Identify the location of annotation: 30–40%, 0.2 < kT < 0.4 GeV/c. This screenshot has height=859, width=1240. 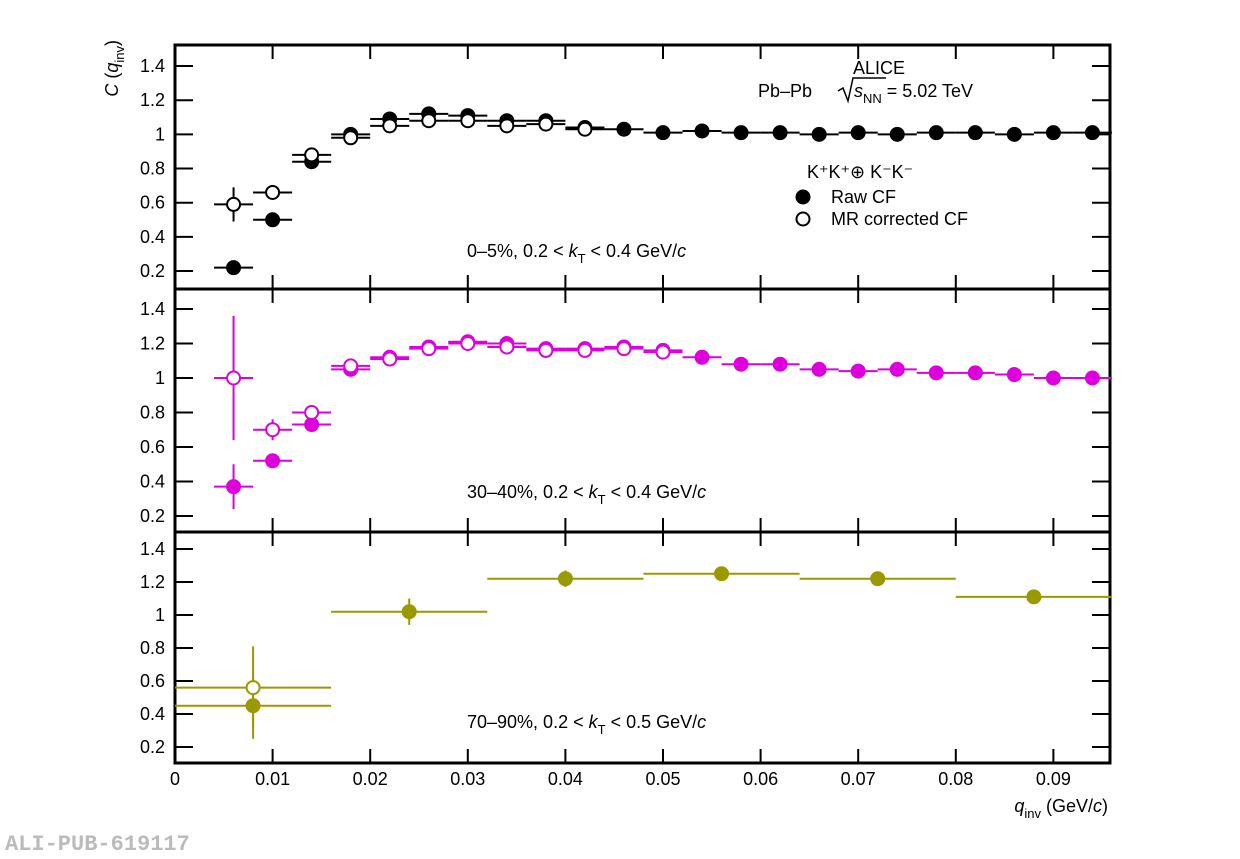
(586, 494).